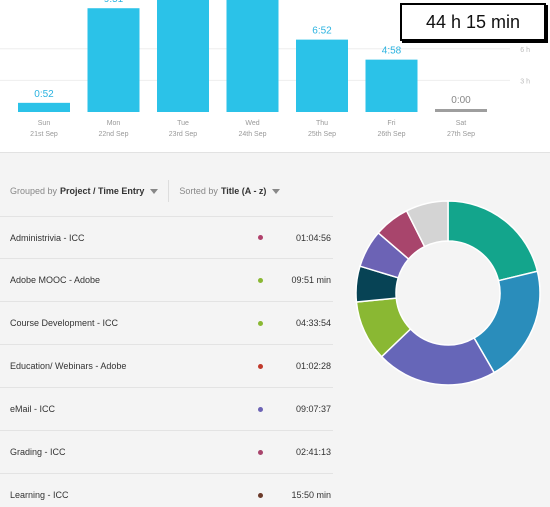  I want to click on entry-duration: 01:04:56, so click(313, 237).